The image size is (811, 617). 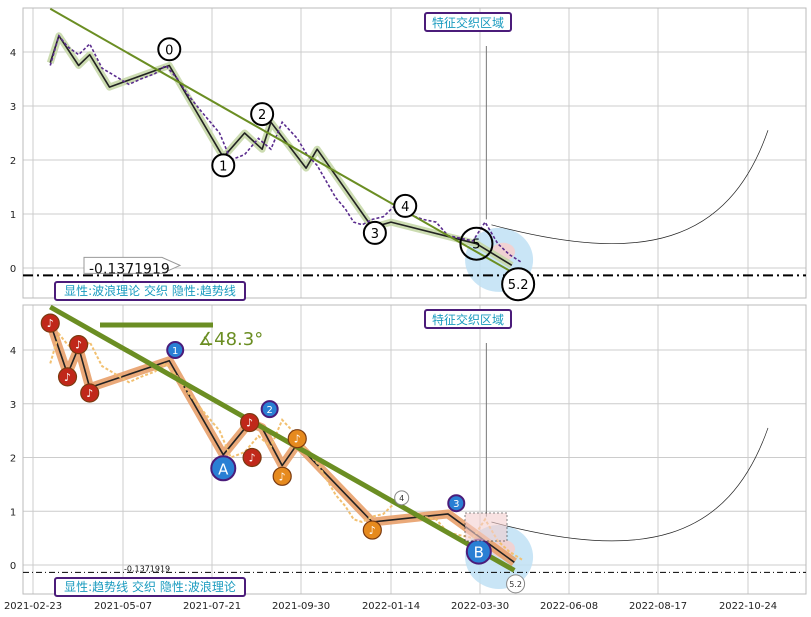 I want to click on x-tick-label: 2022-08-17, so click(x=658, y=606).